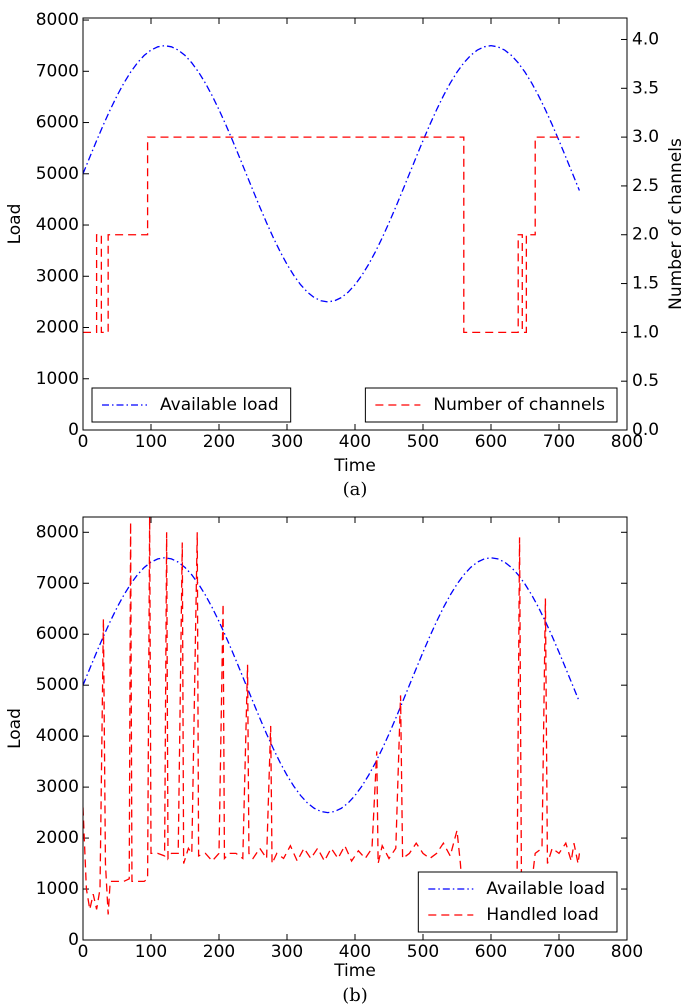 The width and height of the screenshot is (684, 1006). What do you see at coordinates (645, 381) in the screenshot?
I see `y2-tick-label: 0.5` at bounding box center [645, 381].